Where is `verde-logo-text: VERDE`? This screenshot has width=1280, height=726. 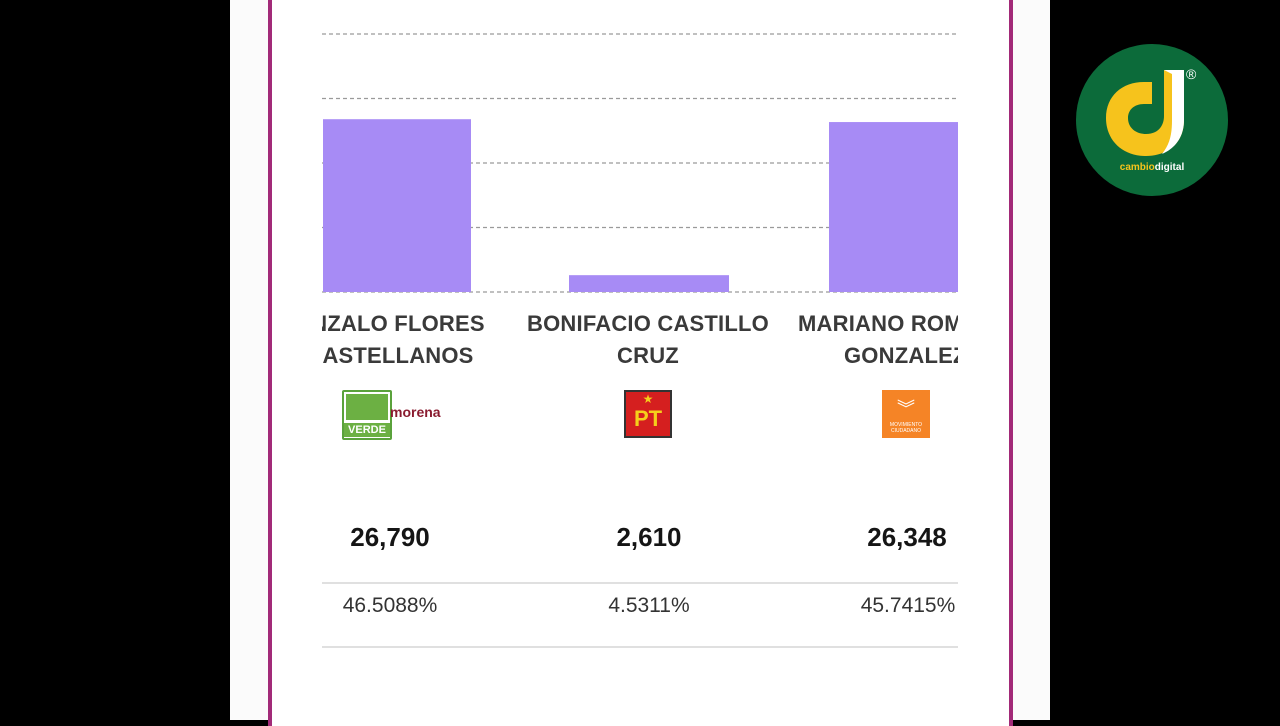 verde-logo-text: VERDE is located at coordinates (367, 430).